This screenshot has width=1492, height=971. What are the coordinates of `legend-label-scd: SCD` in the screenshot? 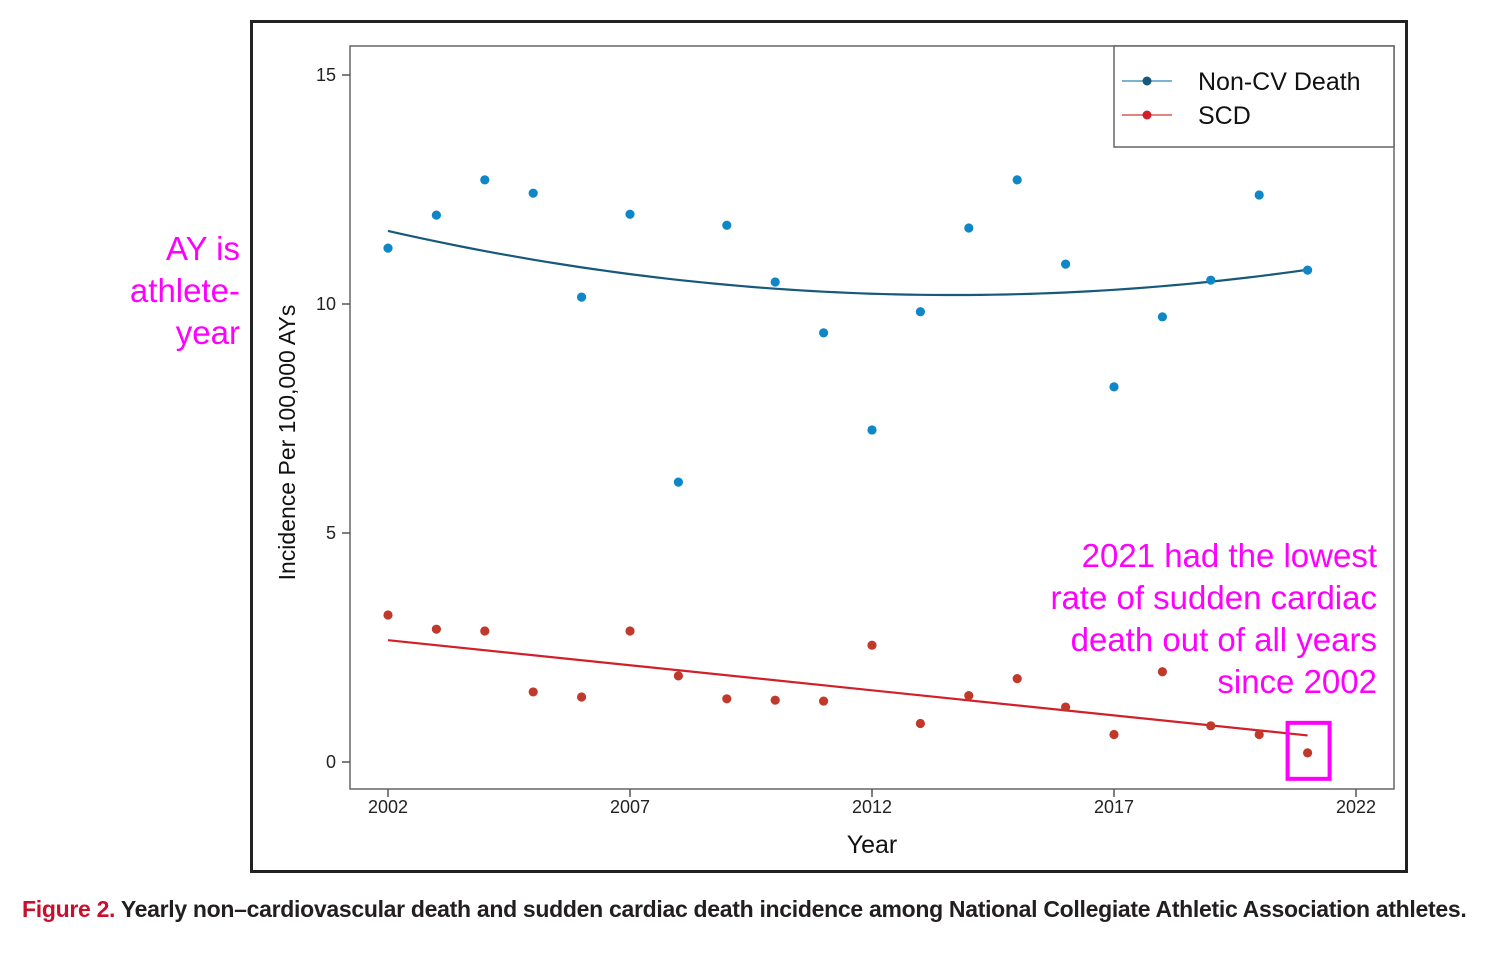 It's located at (1224, 116).